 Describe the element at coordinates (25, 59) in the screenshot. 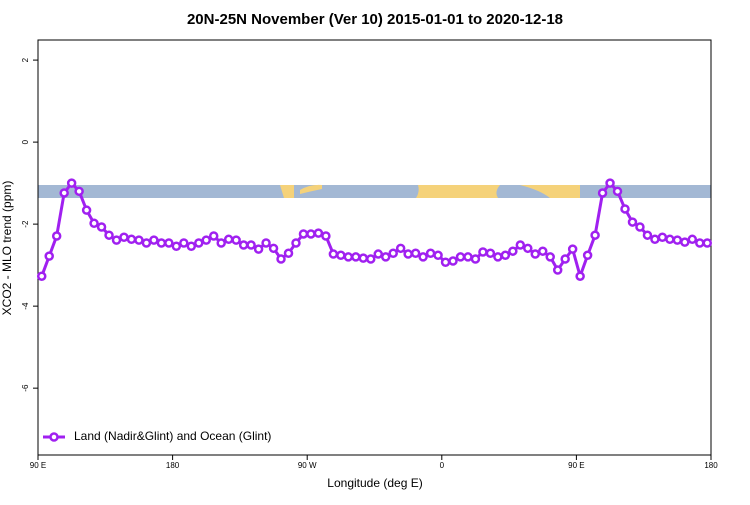

I see `y-tick-label: 2` at that location.